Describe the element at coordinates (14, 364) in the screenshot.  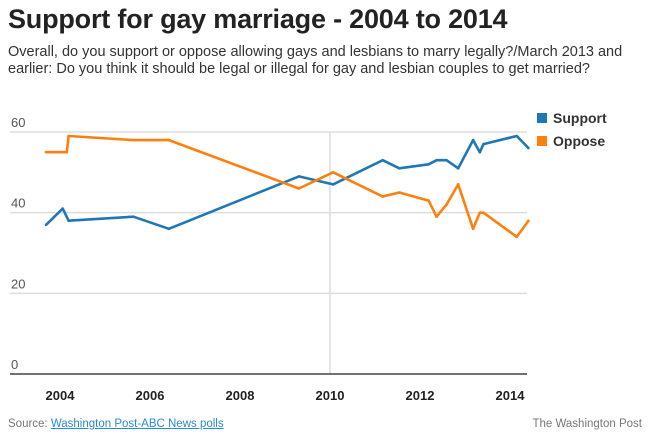
I see `y-tick-label: 0` at that location.